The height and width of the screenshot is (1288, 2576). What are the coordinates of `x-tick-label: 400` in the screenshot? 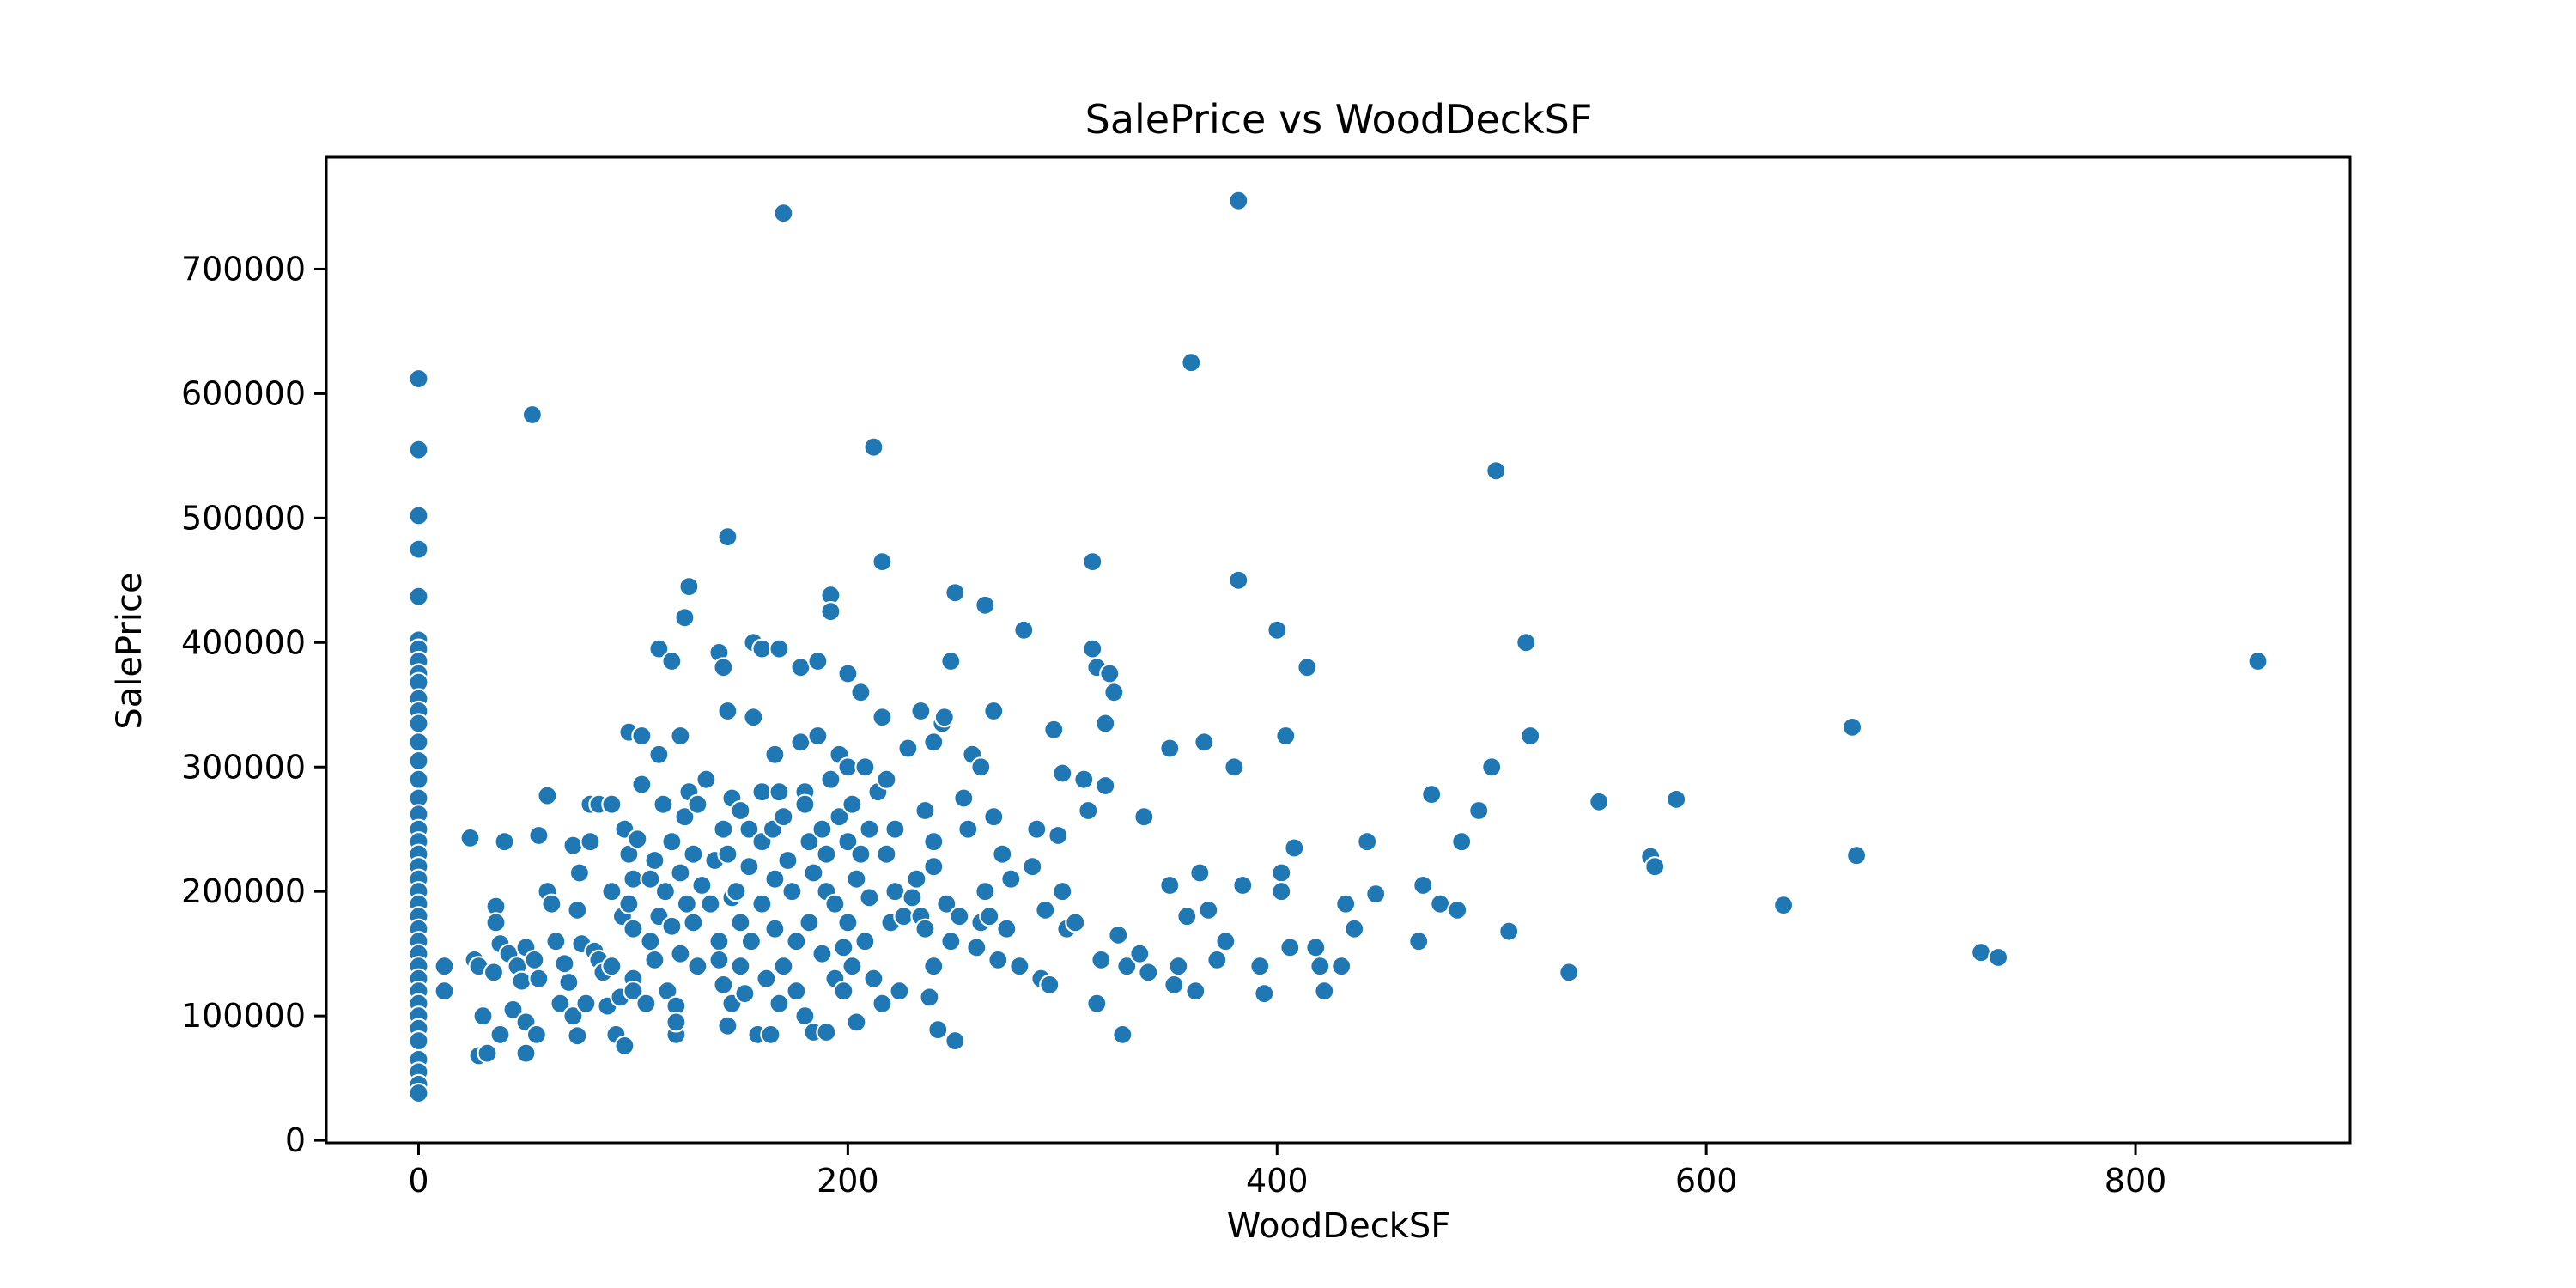 It's located at (1277, 1181).